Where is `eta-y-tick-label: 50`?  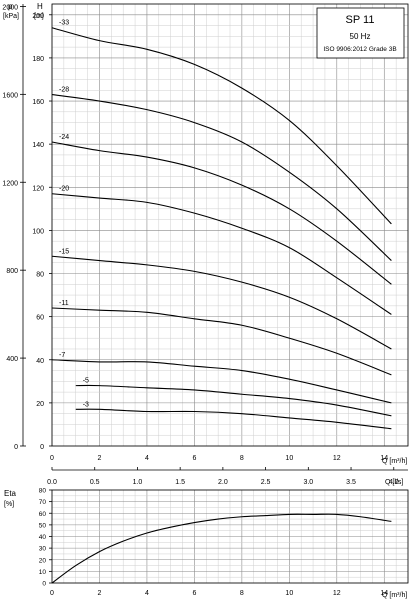
eta-y-tick-label: 50 is located at coordinates (43, 525).